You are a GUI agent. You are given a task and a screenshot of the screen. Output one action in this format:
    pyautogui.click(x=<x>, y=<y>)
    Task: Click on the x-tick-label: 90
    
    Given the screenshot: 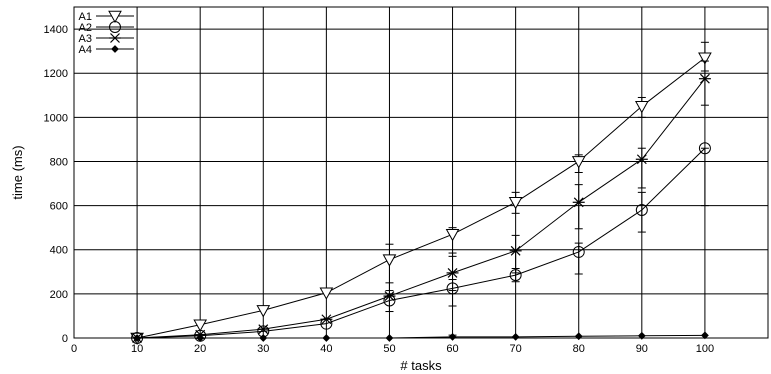 What is the action you would take?
    pyautogui.click(x=642, y=349)
    